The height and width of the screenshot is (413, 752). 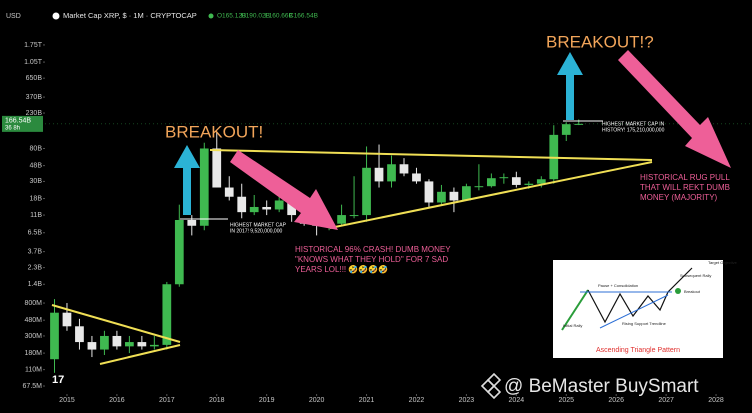 What do you see at coordinates (117, 400) in the screenshot?
I see `x-tick-label: 2016` at bounding box center [117, 400].